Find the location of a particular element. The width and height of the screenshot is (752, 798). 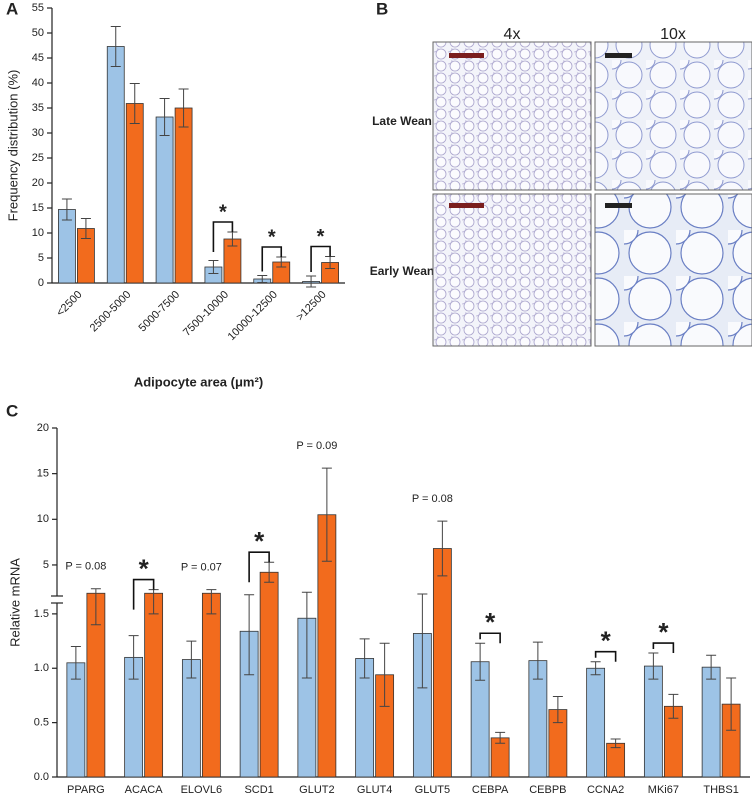

panel-label: C is located at coordinates (12, 410).